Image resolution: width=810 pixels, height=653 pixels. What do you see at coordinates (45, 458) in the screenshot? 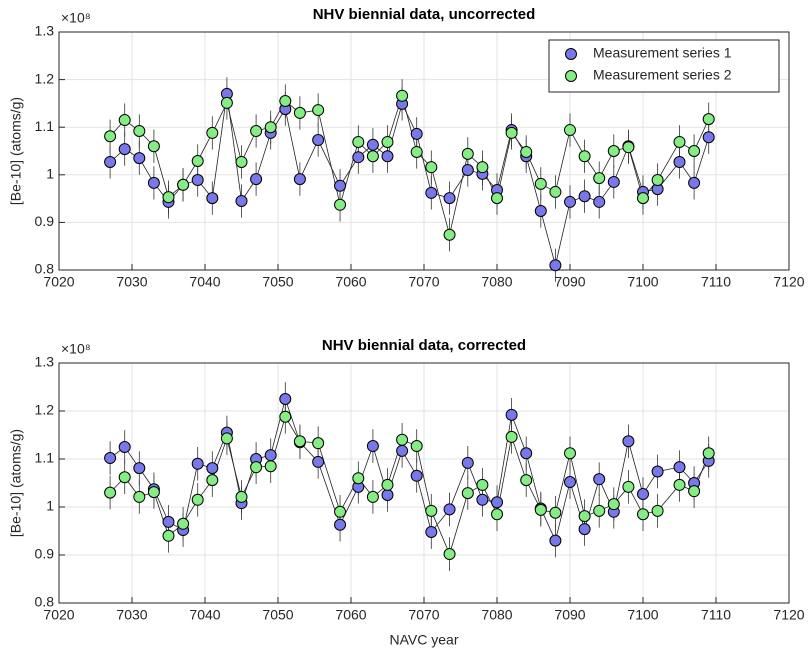
I see `y-tick-label: 1.1` at bounding box center [45, 458].